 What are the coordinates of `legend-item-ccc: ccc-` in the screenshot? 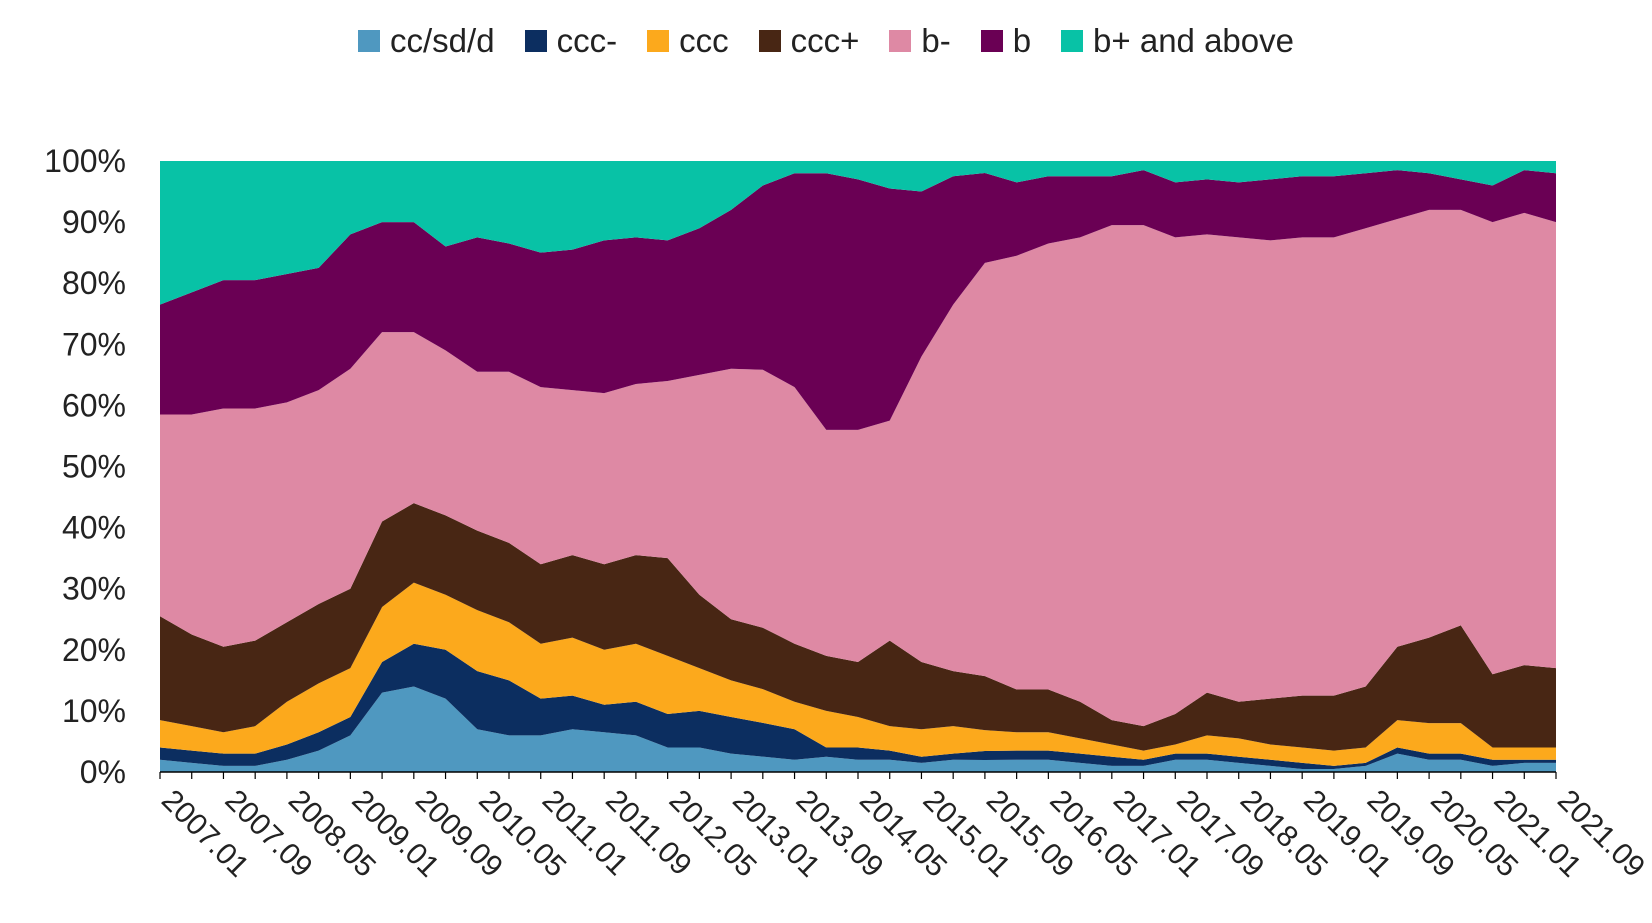 It's located at (571, 41).